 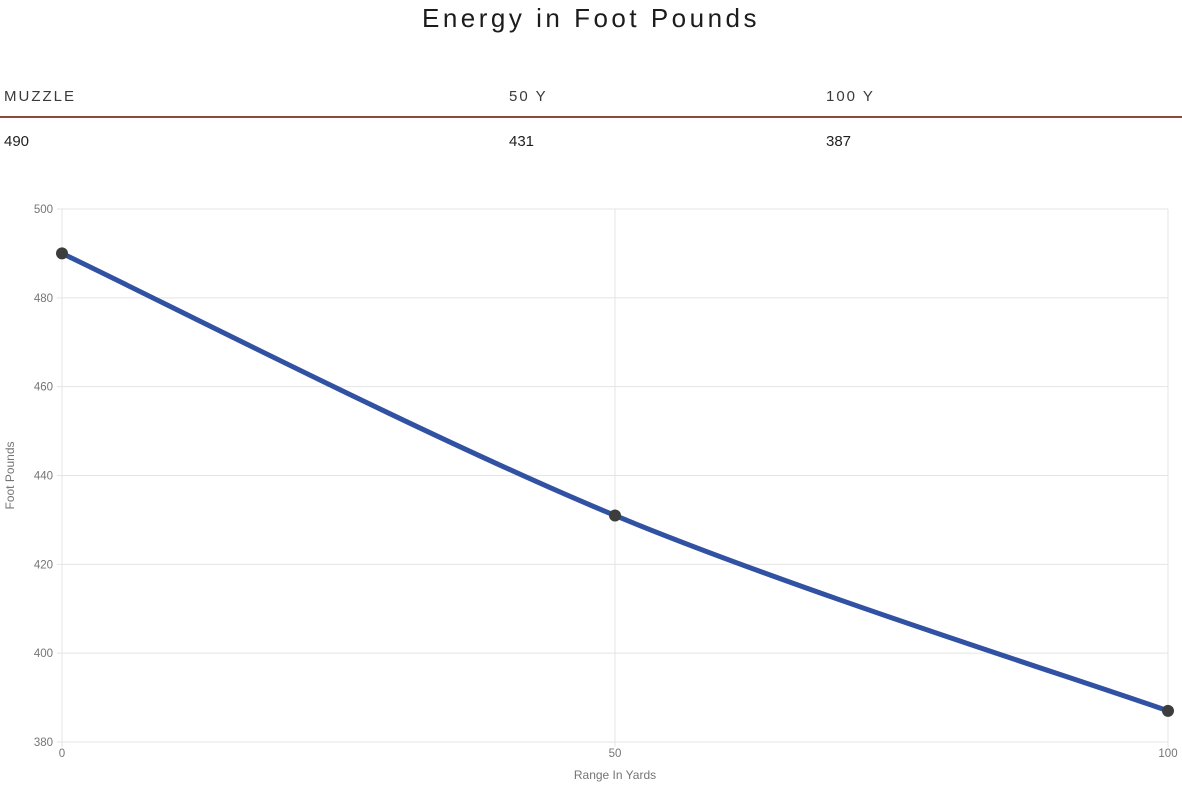 What do you see at coordinates (522, 141) in the screenshot?
I see `stats-value-50y: 431` at bounding box center [522, 141].